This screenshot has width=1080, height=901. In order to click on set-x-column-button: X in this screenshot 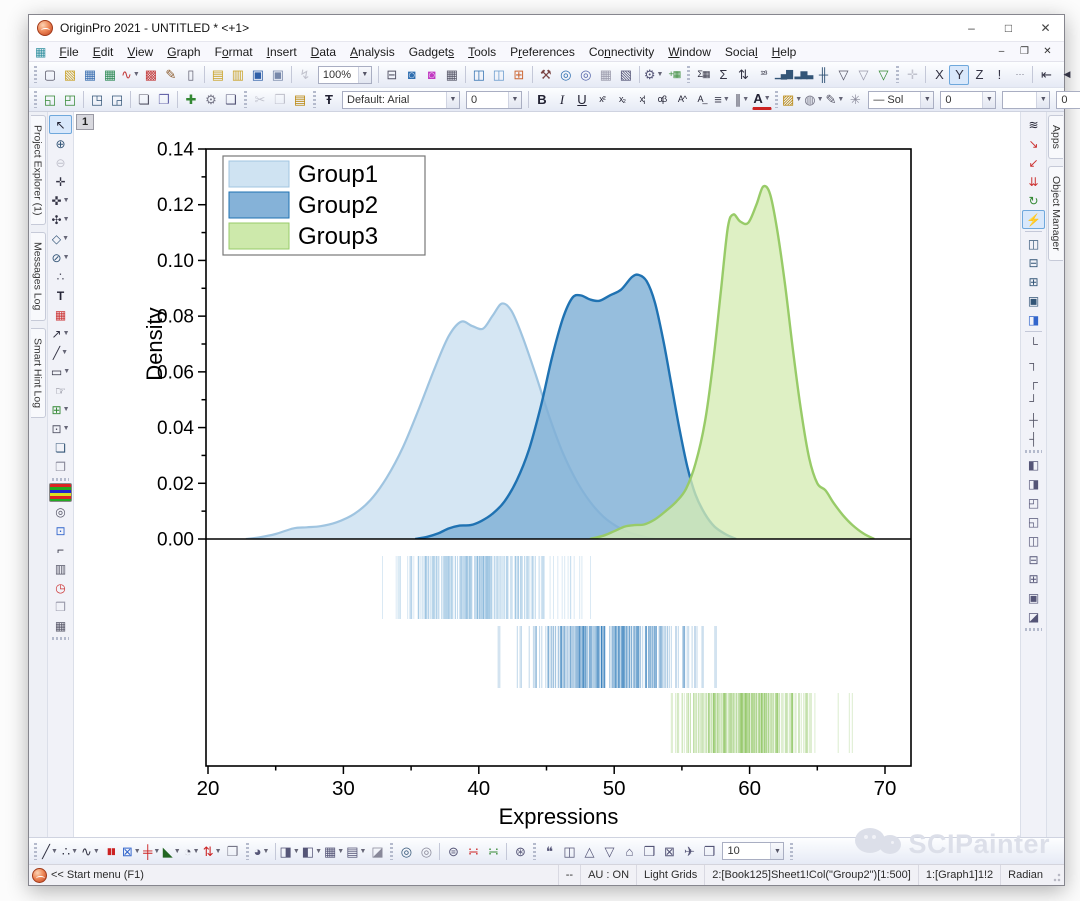, I will do `click(939, 74)`.